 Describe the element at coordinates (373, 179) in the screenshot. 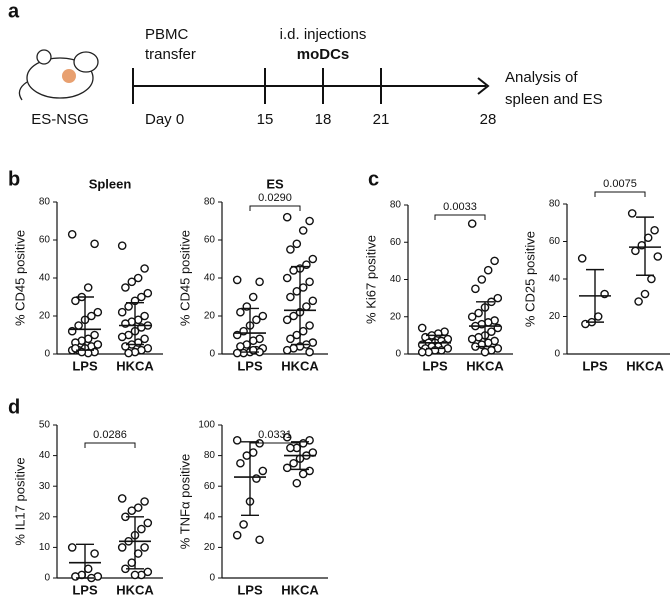

I see `panel-label: c` at that location.